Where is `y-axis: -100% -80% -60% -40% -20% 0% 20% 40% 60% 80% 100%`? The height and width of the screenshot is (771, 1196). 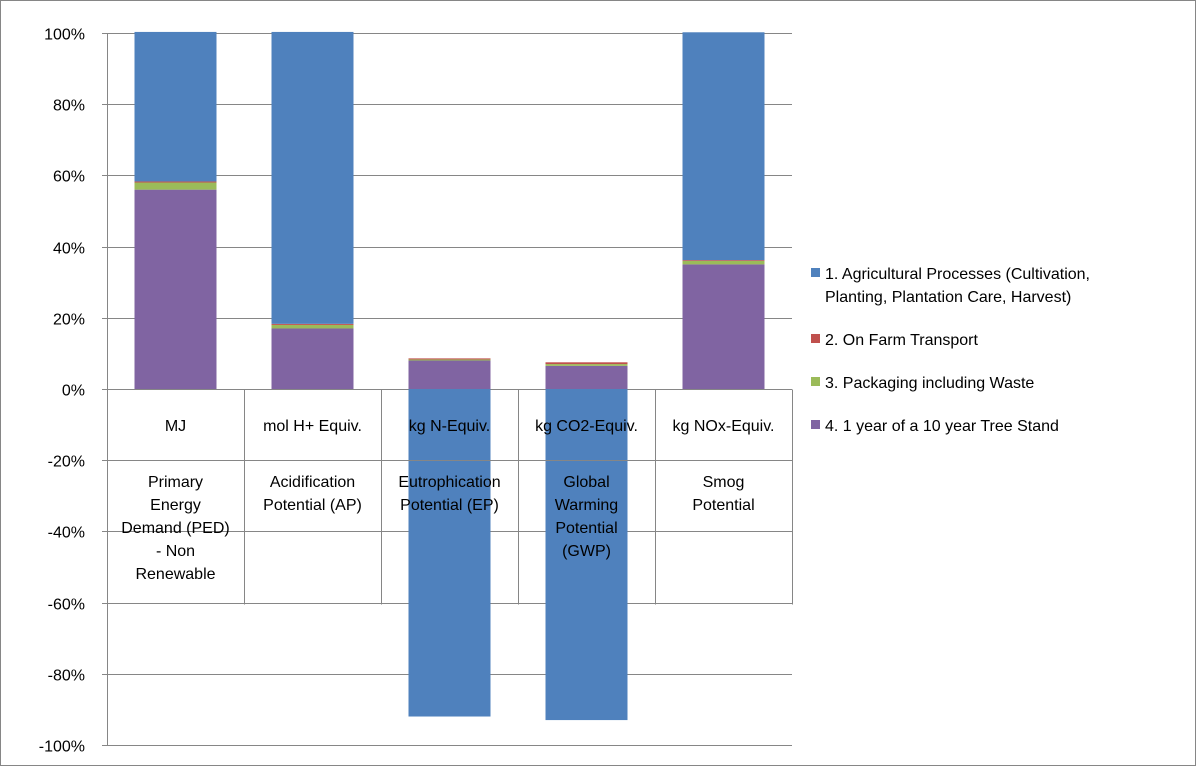
y-axis: -100% -80% -60% -40% -20% 0% 20% 40% 60% 80% 100% is located at coordinates (73, 391).